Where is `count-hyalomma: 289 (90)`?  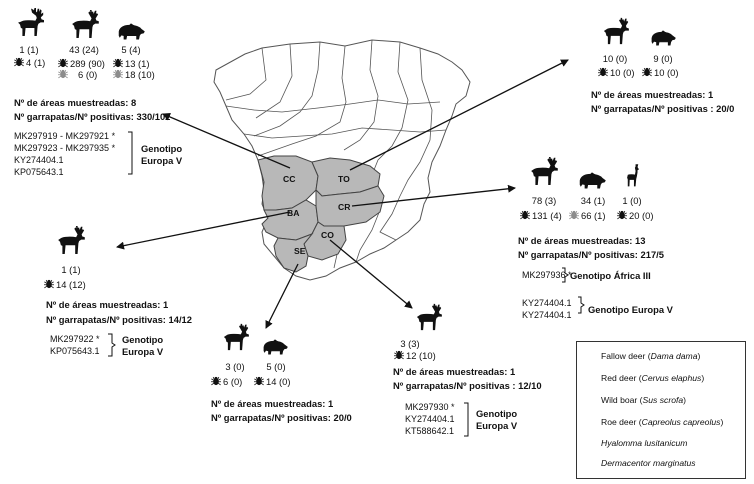
count-hyalomma: 289 (90) is located at coordinates (87, 63).